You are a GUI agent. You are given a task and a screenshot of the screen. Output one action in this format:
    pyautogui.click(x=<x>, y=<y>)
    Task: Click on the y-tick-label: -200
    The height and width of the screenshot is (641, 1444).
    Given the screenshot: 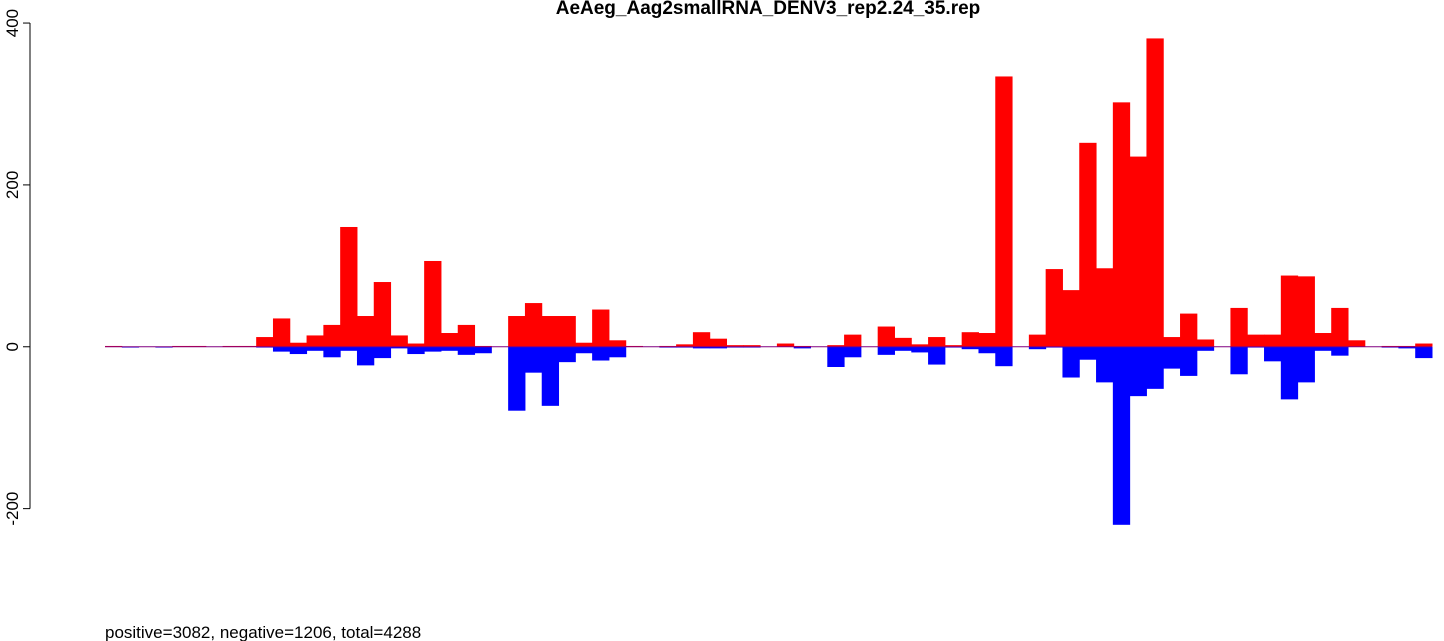 What is the action you would take?
    pyautogui.click(x=12, y=509)
    